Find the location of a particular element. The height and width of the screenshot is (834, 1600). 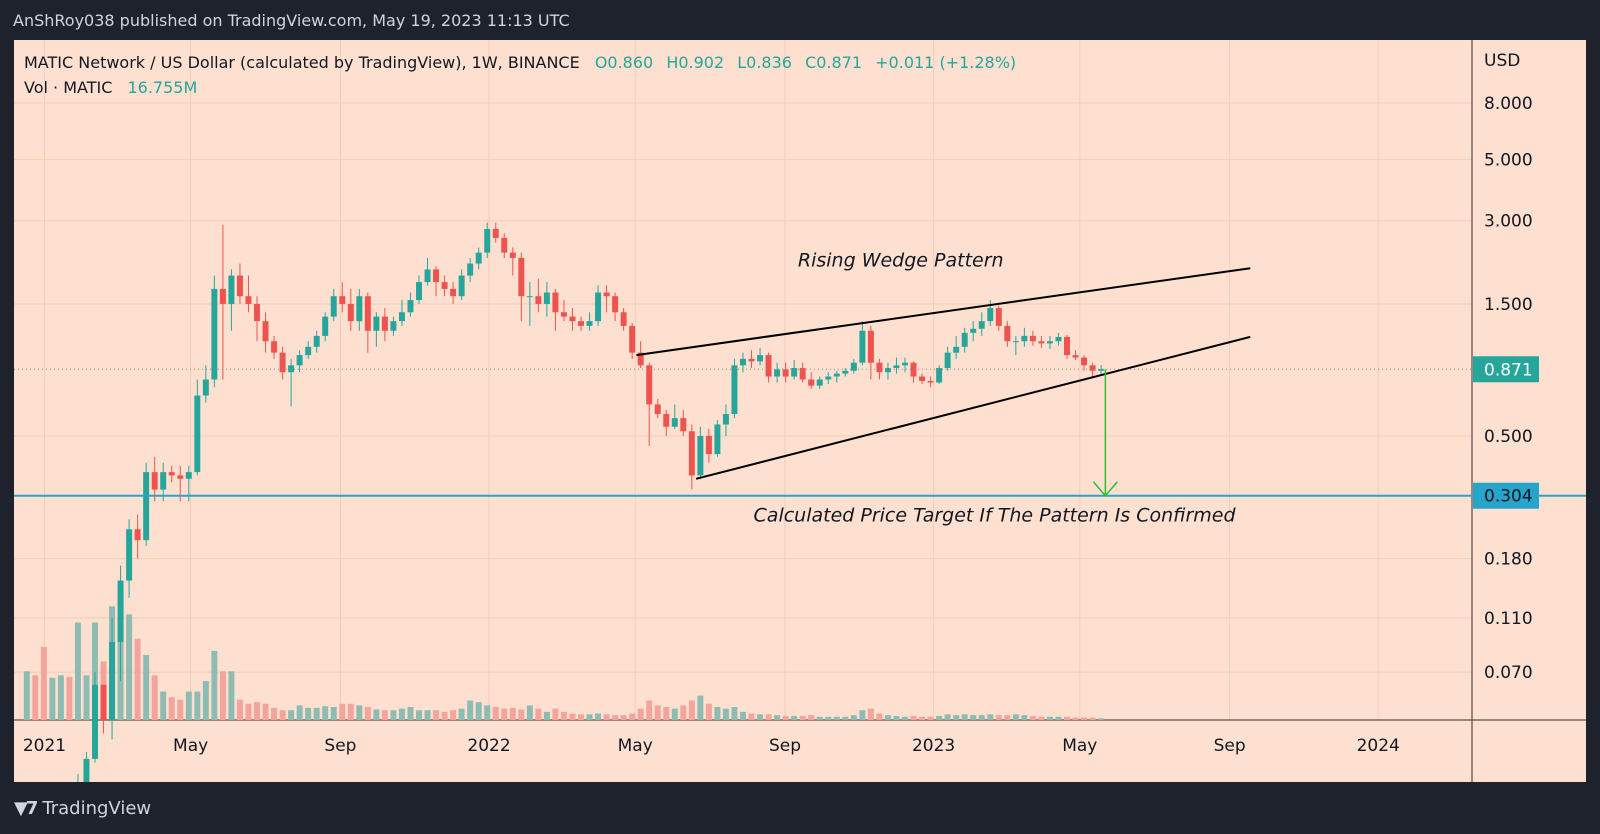

tradingview-brand: ▼7 TradingView is located at coordinates (82, 808).